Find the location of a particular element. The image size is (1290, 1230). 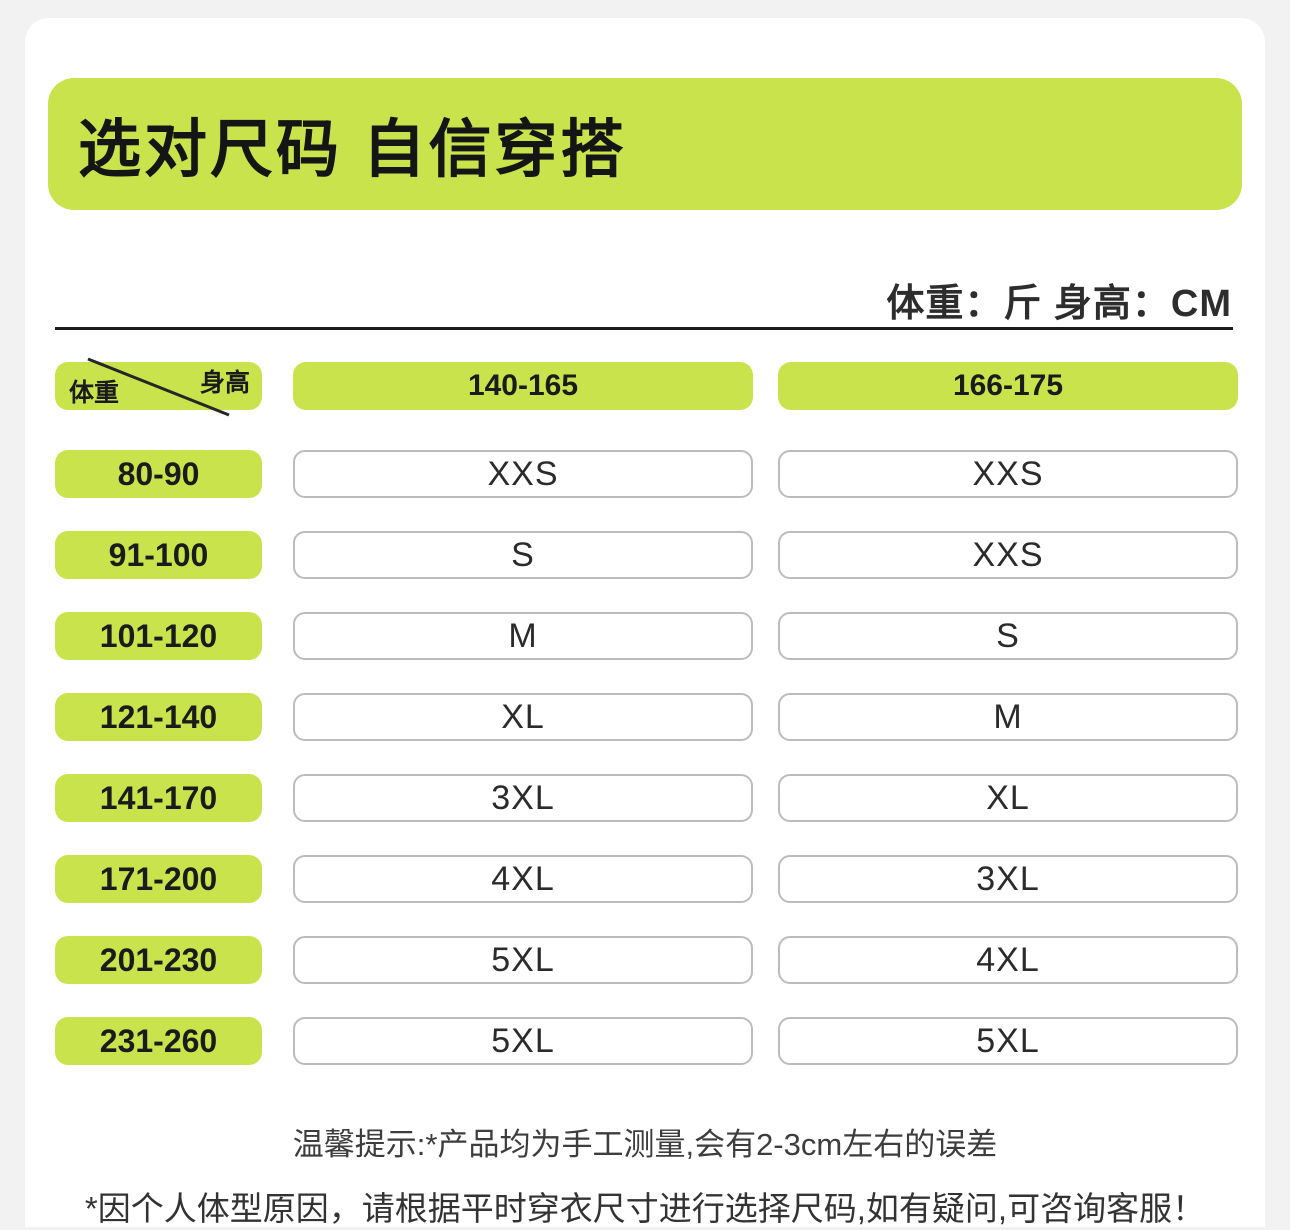

weight-pill: 141-170 is located at coordinates (158, 798).